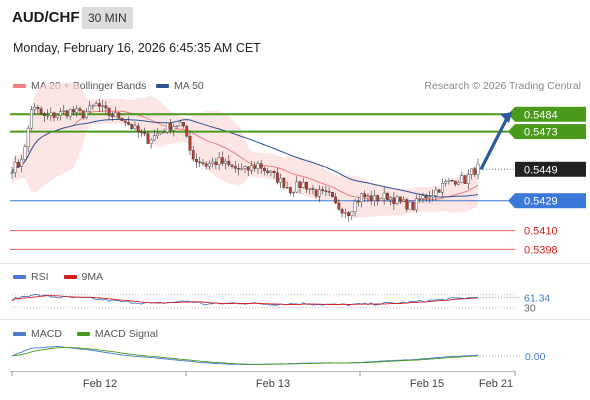  I want to click on legend-ma50-label: MA 50, so click(189, 86).